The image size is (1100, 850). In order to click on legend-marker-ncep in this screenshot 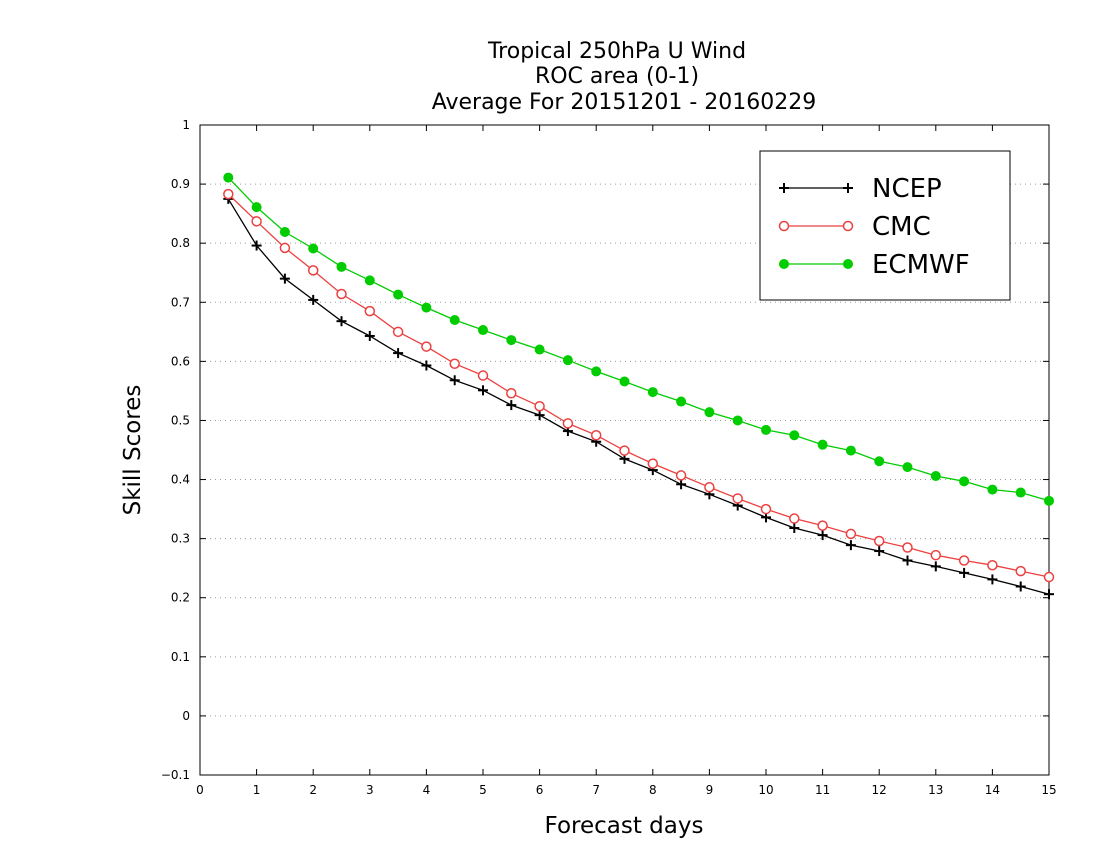, I will do `click(784, 188)`.